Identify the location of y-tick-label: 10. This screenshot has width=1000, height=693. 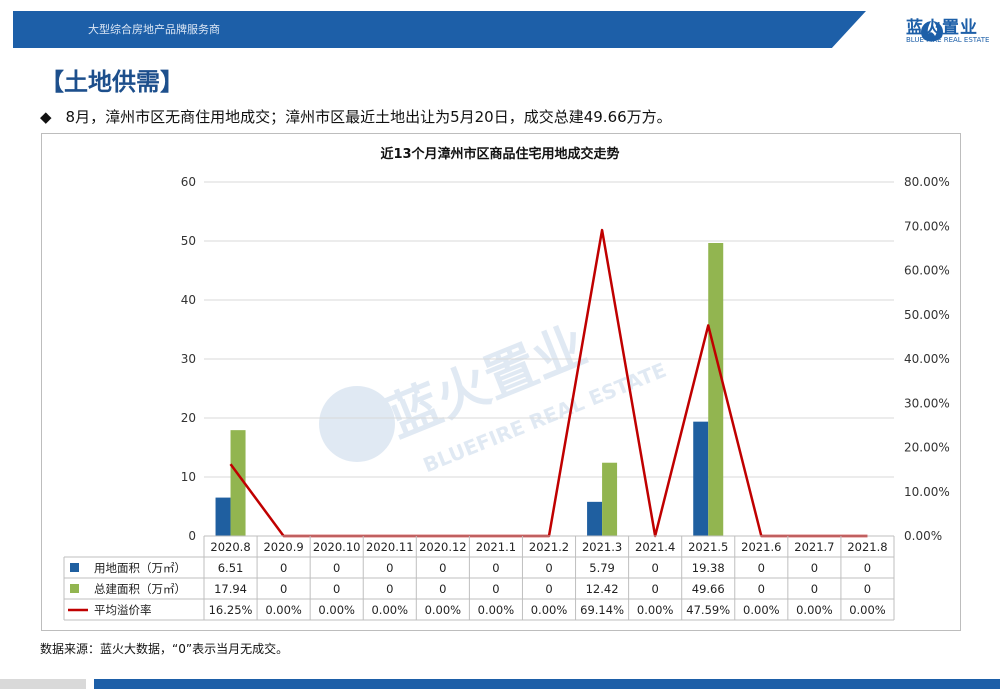
(188, 477).